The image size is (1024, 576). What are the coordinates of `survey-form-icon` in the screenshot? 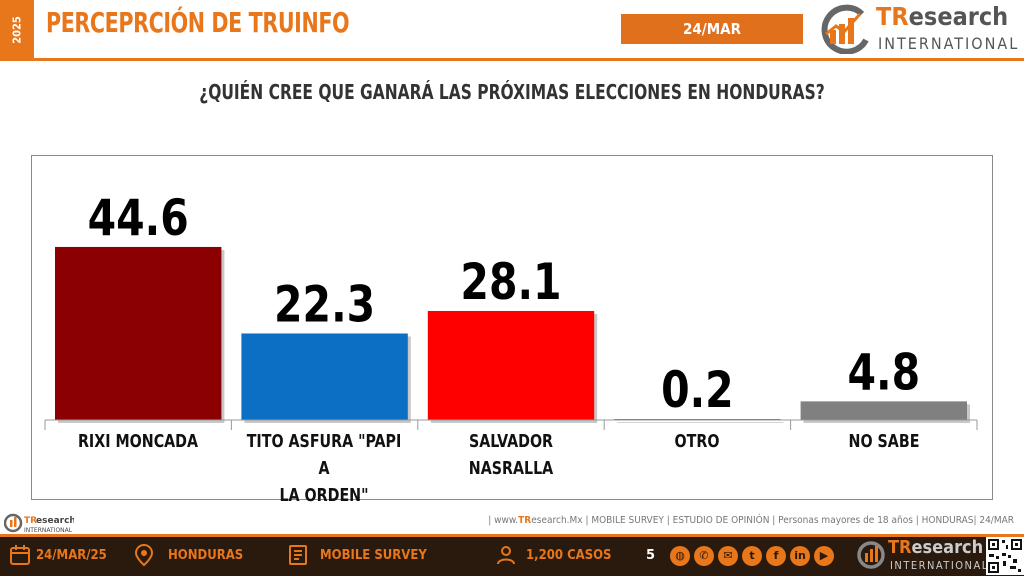 It's located at (298, 555).